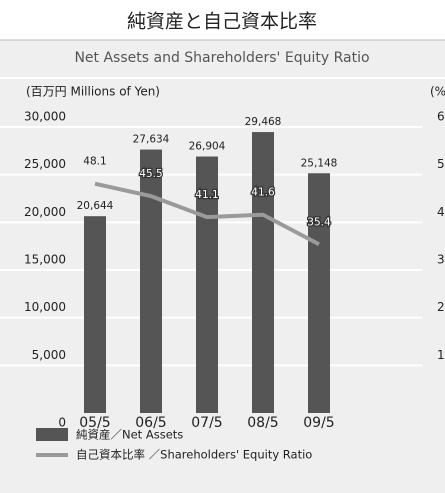  What do you see at coordinates (263, 122) in the screenshot?
I see `bar-value-label: 29,468` at bounding box center [263, 122].